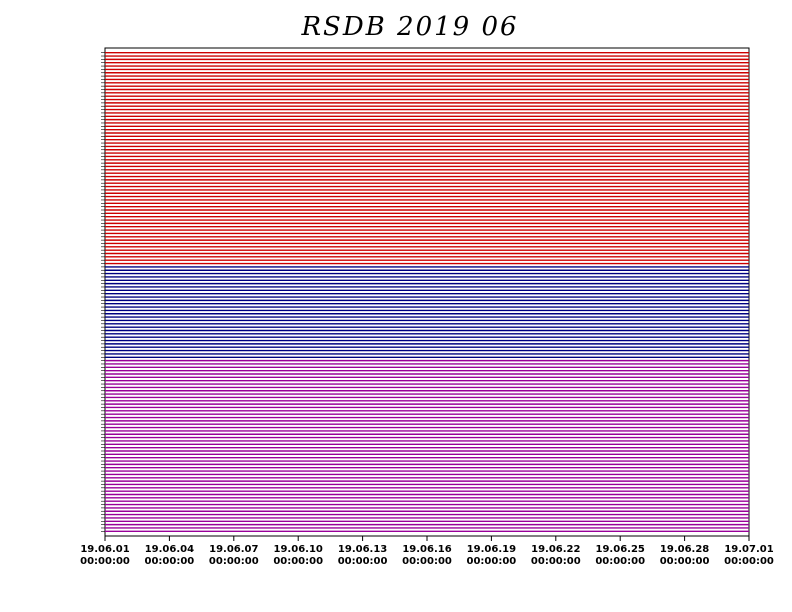  What do you see at coordinates (362, 549) in the screenshot?
I see `x-tick-label: 19.06.13` at bounding box center [362, 549].